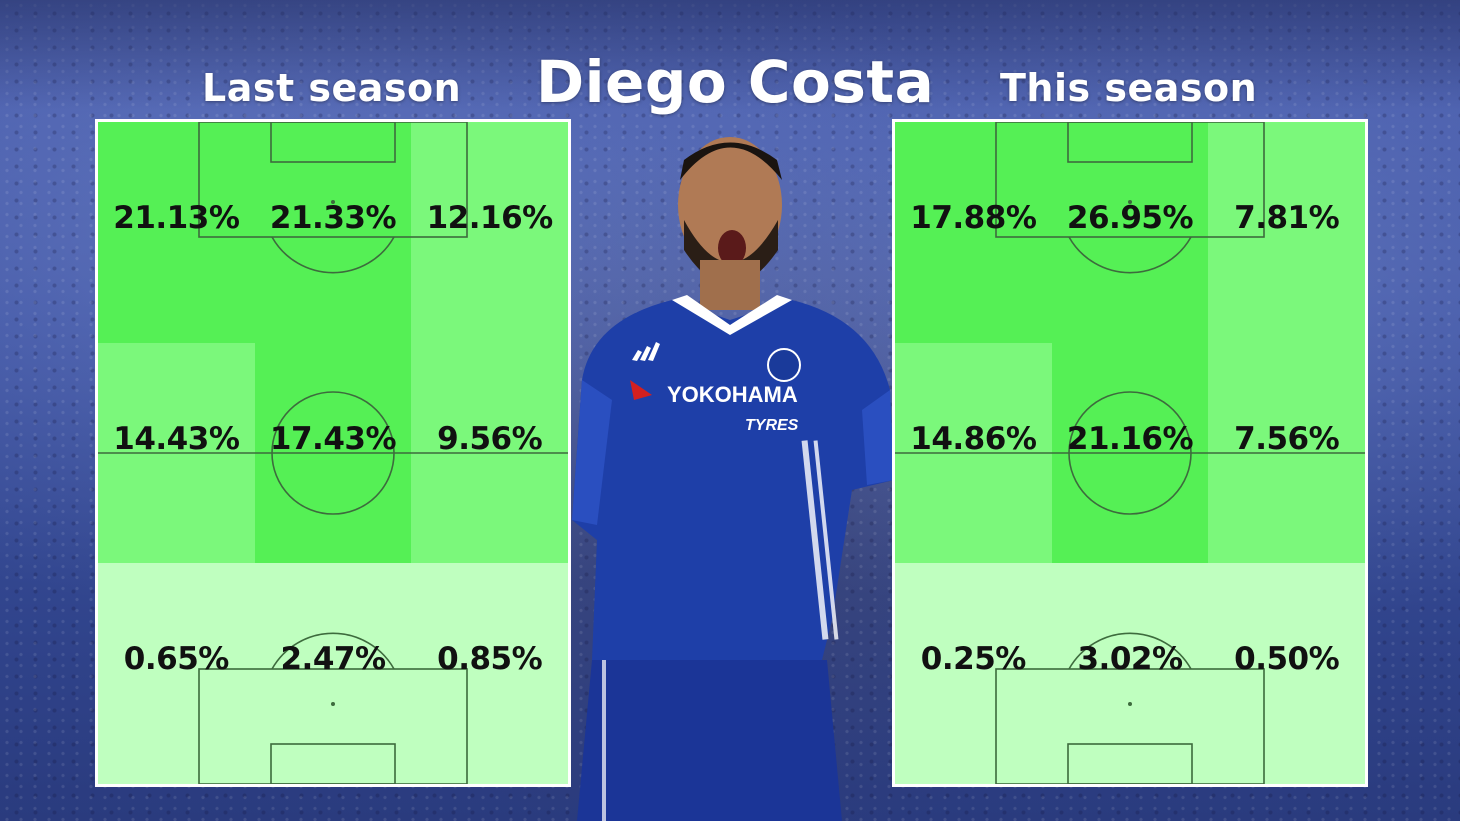  Describe the element at coordinates (973, 218) in the screenshot. I see `zone-label: 17.88%` at that location.